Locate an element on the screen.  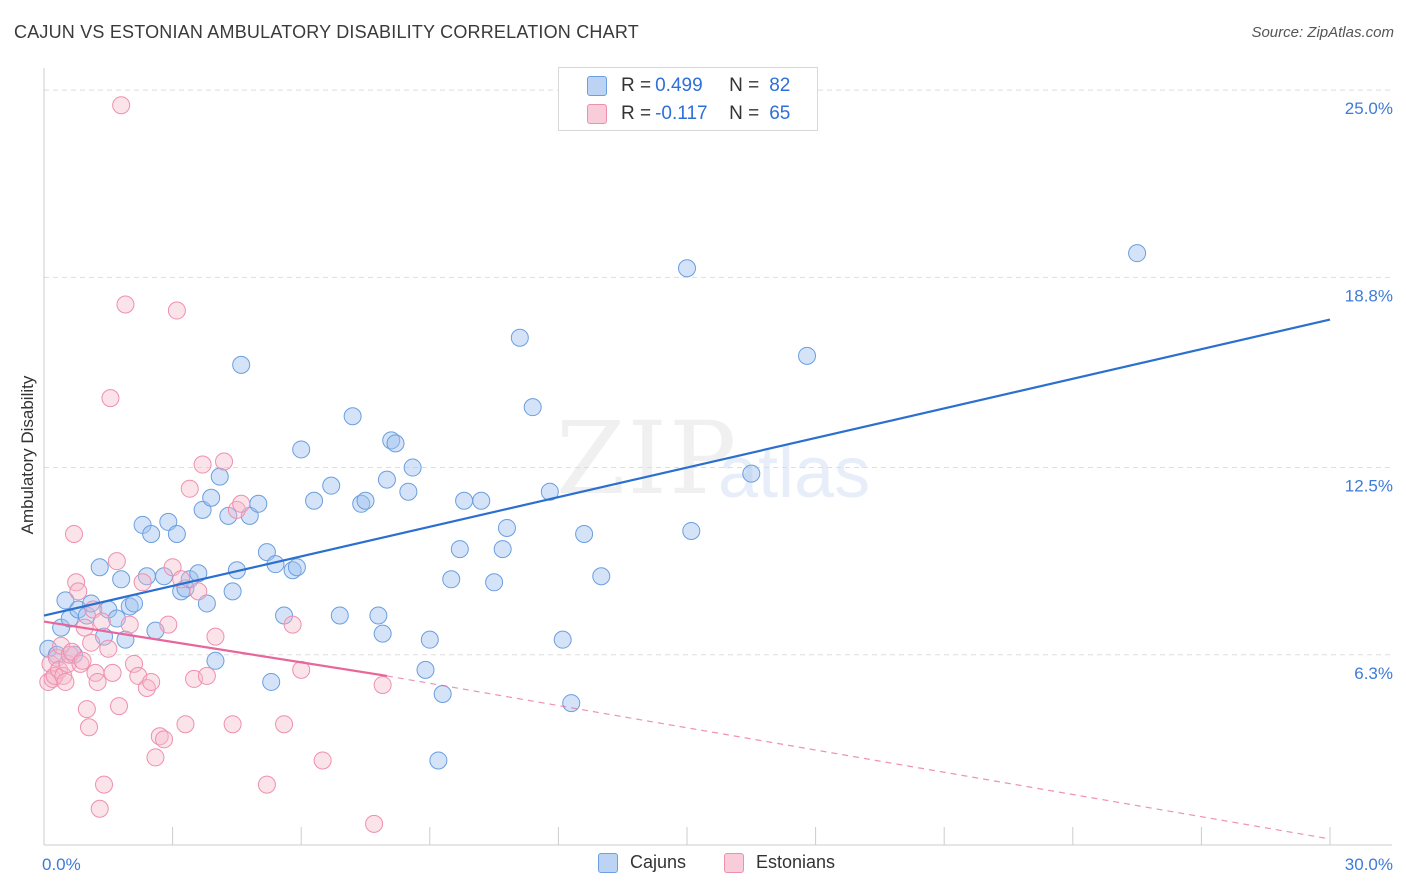
legend-n-value: 82 is located at coordinates (780, 85).